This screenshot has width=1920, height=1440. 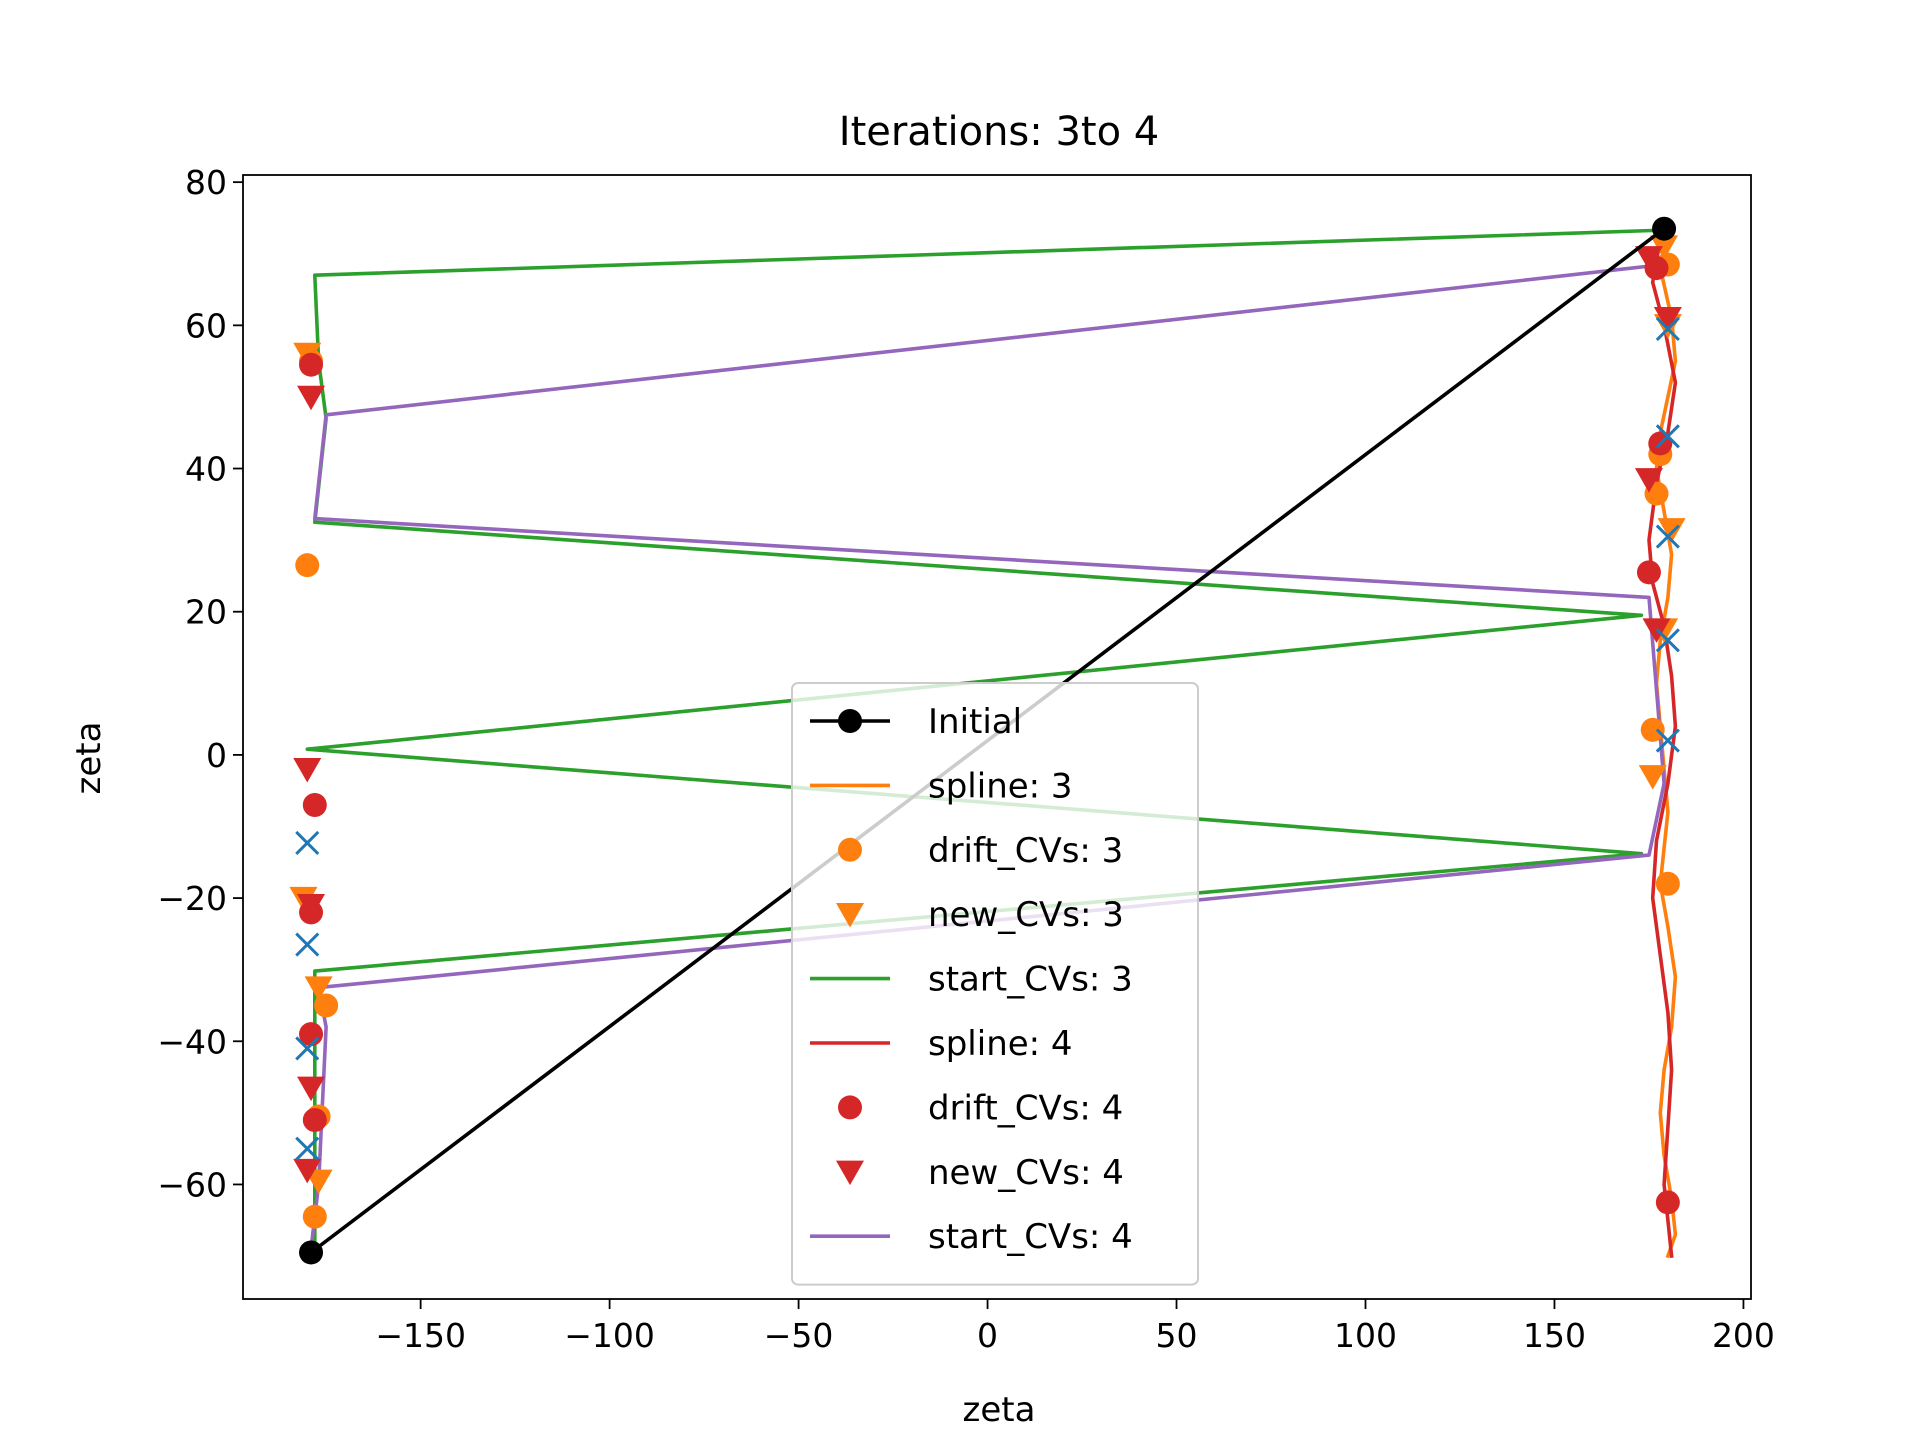 I want to click on legend-box, so click(x=995, y=984).